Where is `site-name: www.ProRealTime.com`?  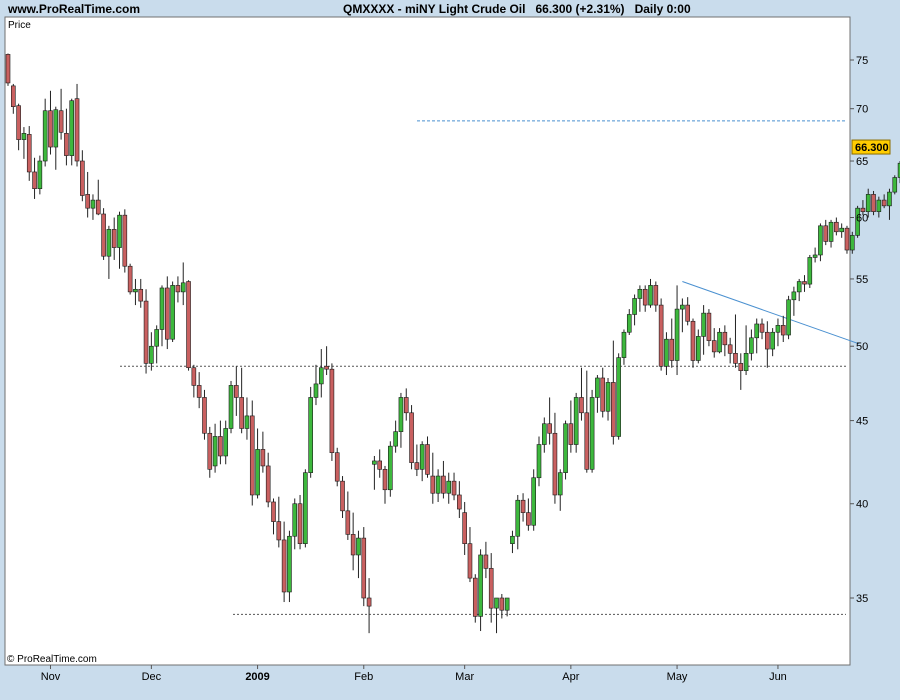
site-name: www.ProRealTime.com is located at coordinates (74, 9).